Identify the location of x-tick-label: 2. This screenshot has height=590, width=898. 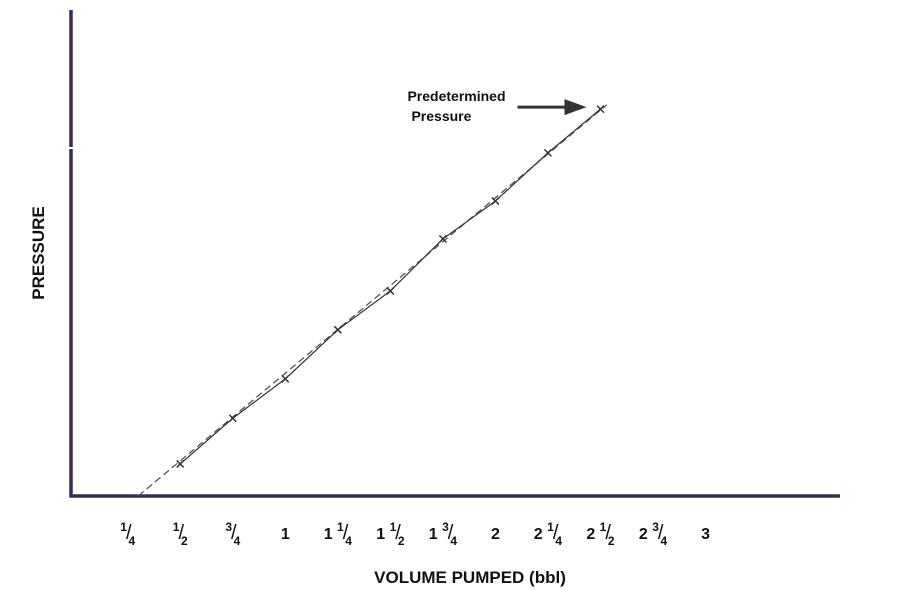
(495, 534).